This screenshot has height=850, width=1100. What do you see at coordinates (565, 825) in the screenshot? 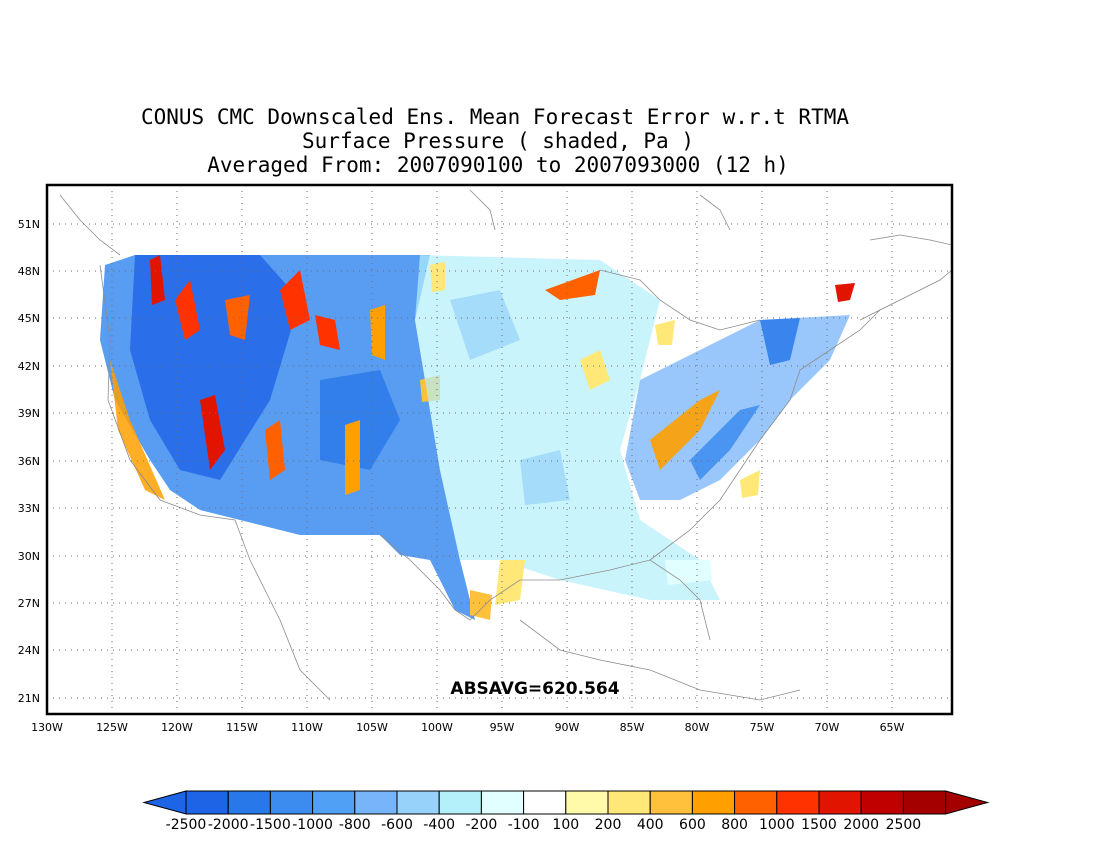
I see `colorbar-label: 100` at bounding box center [565, 825].